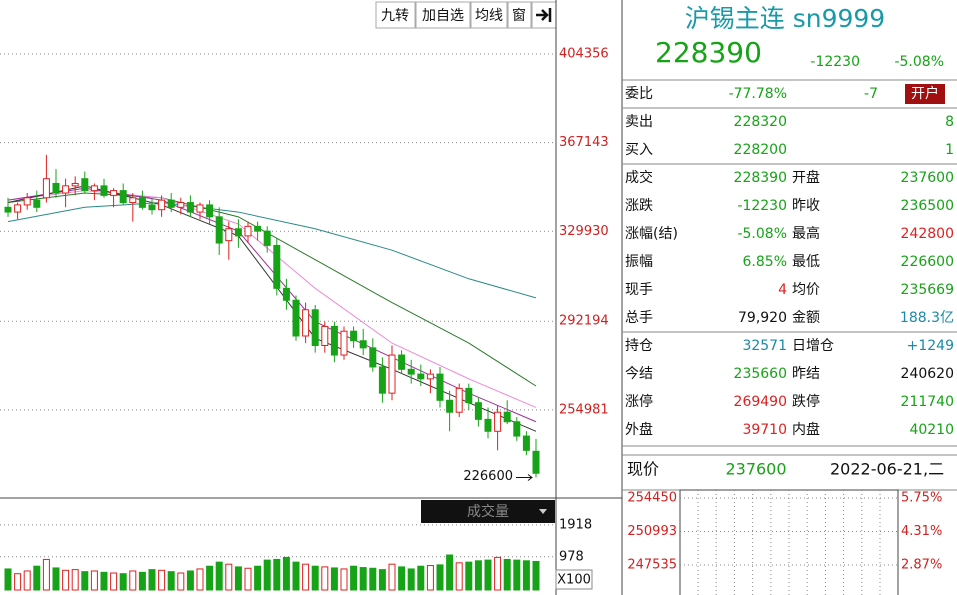 This screenshot has height=595, width=957. What do you see at coordinates (571, 556) in the screenshot?
I see `volume-tick-label: 978` at bounding box center [571, 556].